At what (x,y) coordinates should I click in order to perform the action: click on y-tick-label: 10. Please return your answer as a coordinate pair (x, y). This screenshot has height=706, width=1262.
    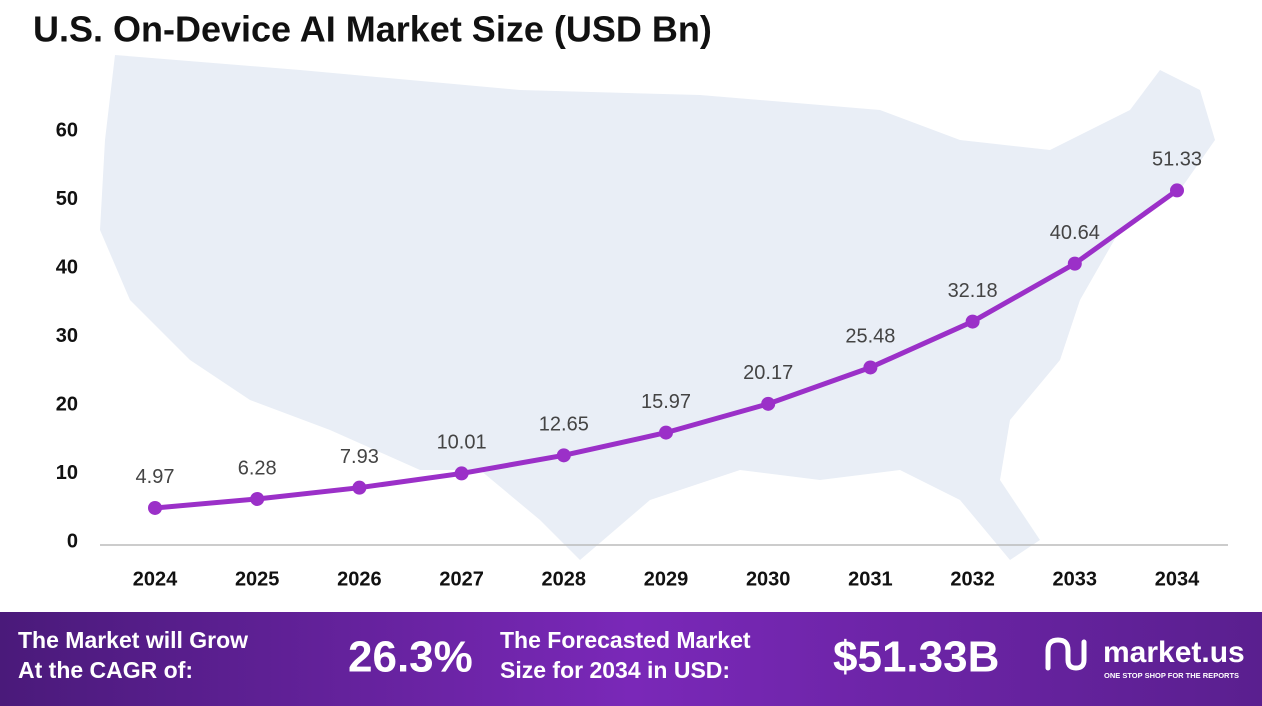
    Looking at the image, I should click on (67, 473).